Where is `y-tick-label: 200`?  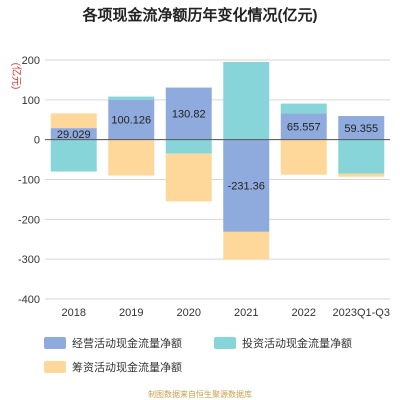 y-tick-label: 200 is located at coordinates (31, 61).